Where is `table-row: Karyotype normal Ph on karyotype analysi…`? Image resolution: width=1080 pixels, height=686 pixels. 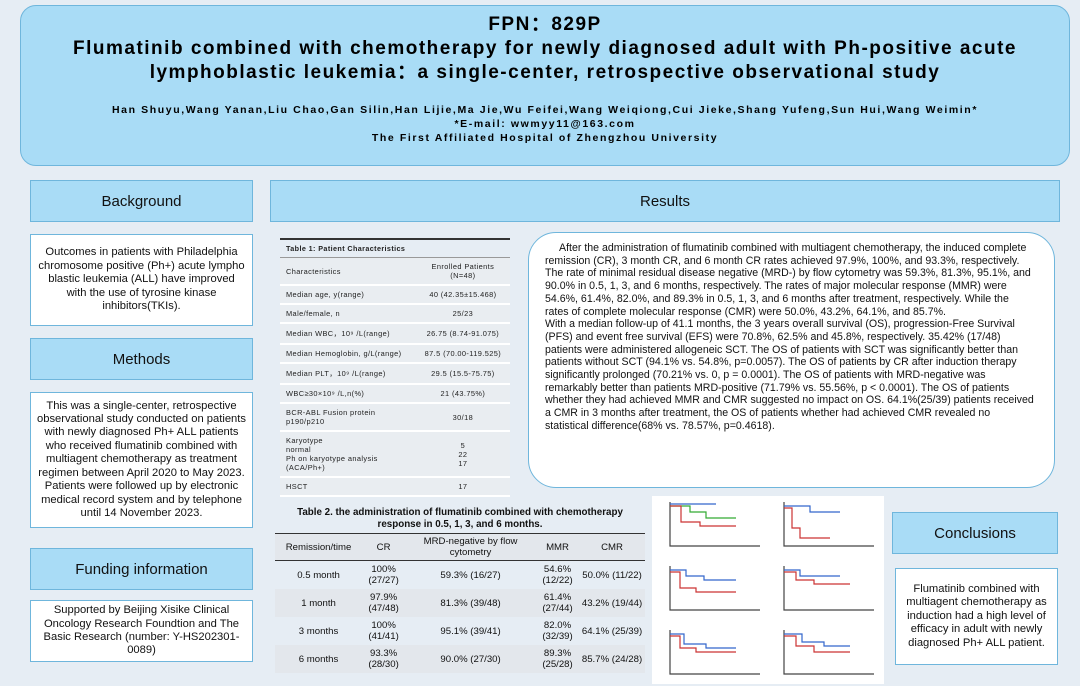
table-row: Karyotype normal Ph on karyotype analysi… is located at coordinates (395, 454).